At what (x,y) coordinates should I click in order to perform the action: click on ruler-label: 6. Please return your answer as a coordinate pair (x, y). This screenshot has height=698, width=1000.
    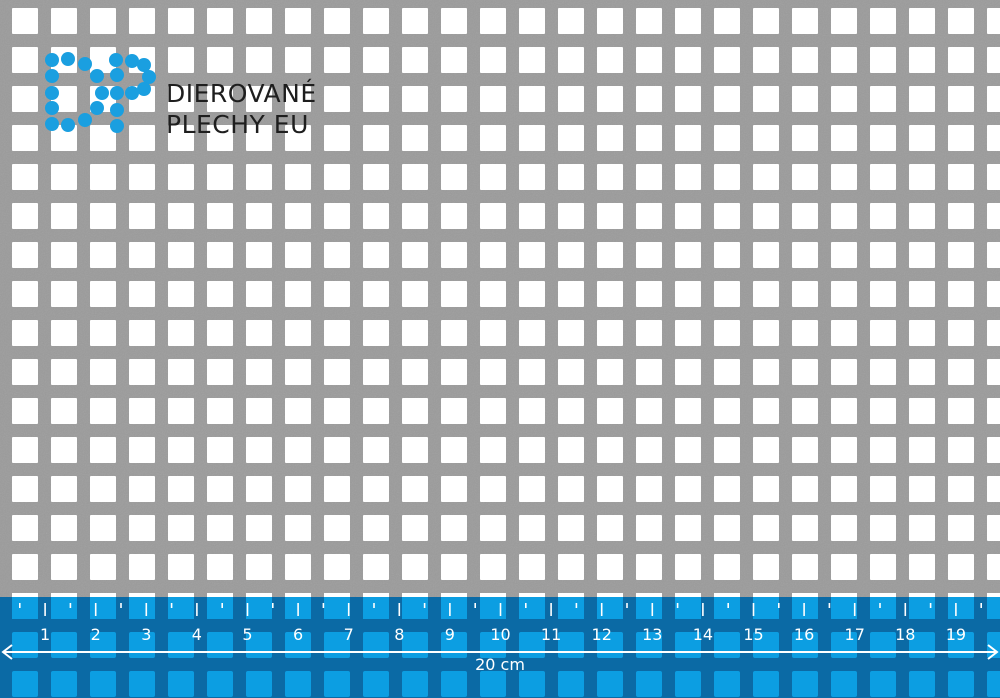
    Looking at the image, I should click on (298, 634).